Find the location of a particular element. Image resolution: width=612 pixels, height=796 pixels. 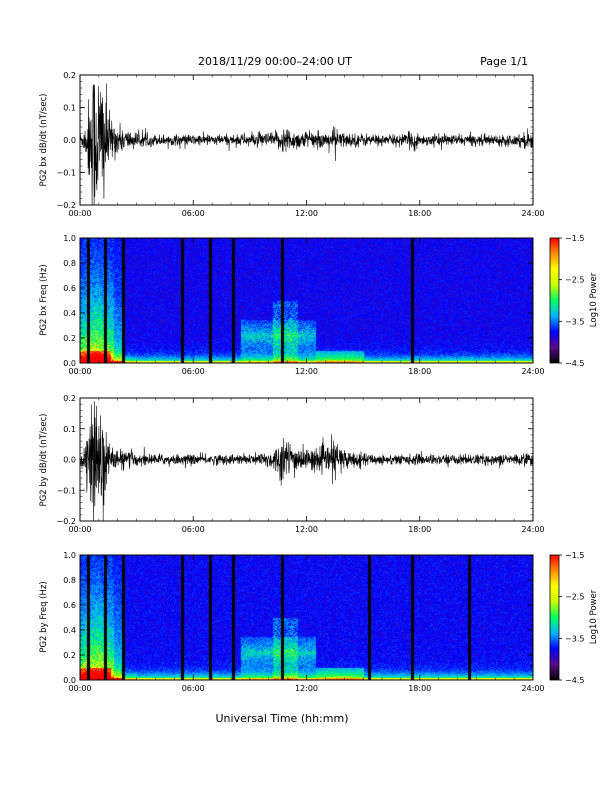

by-dbdt-trace is located at coordinates (306, 461).